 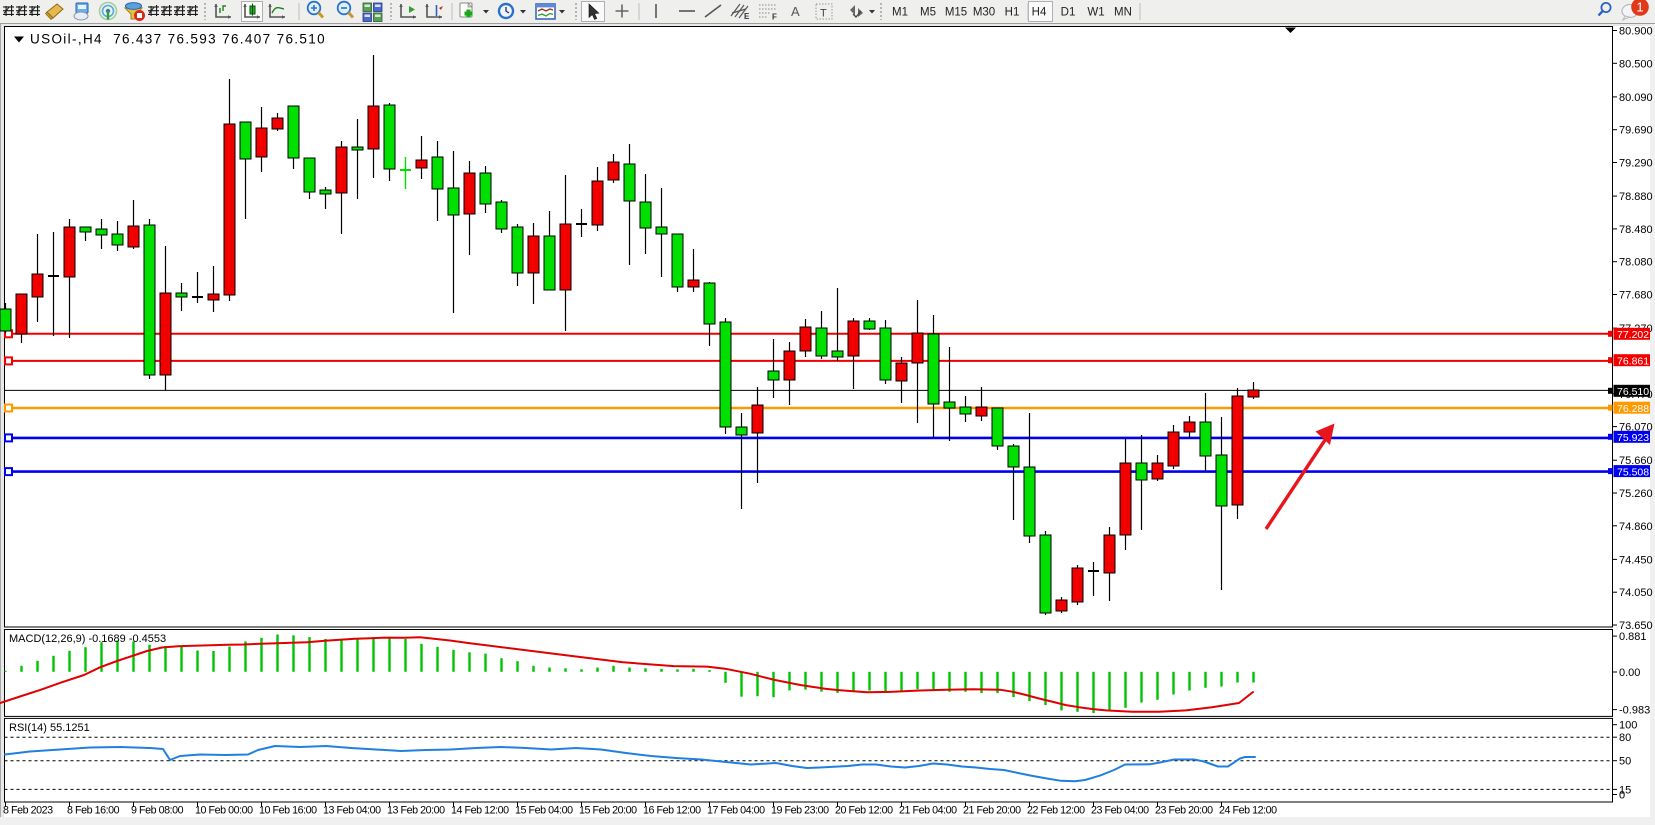 What do you see at coordinates (93, 811) in the screenshot?
I see `svg-text: 8 Feb 16:00` at bounding box center [93, 811].